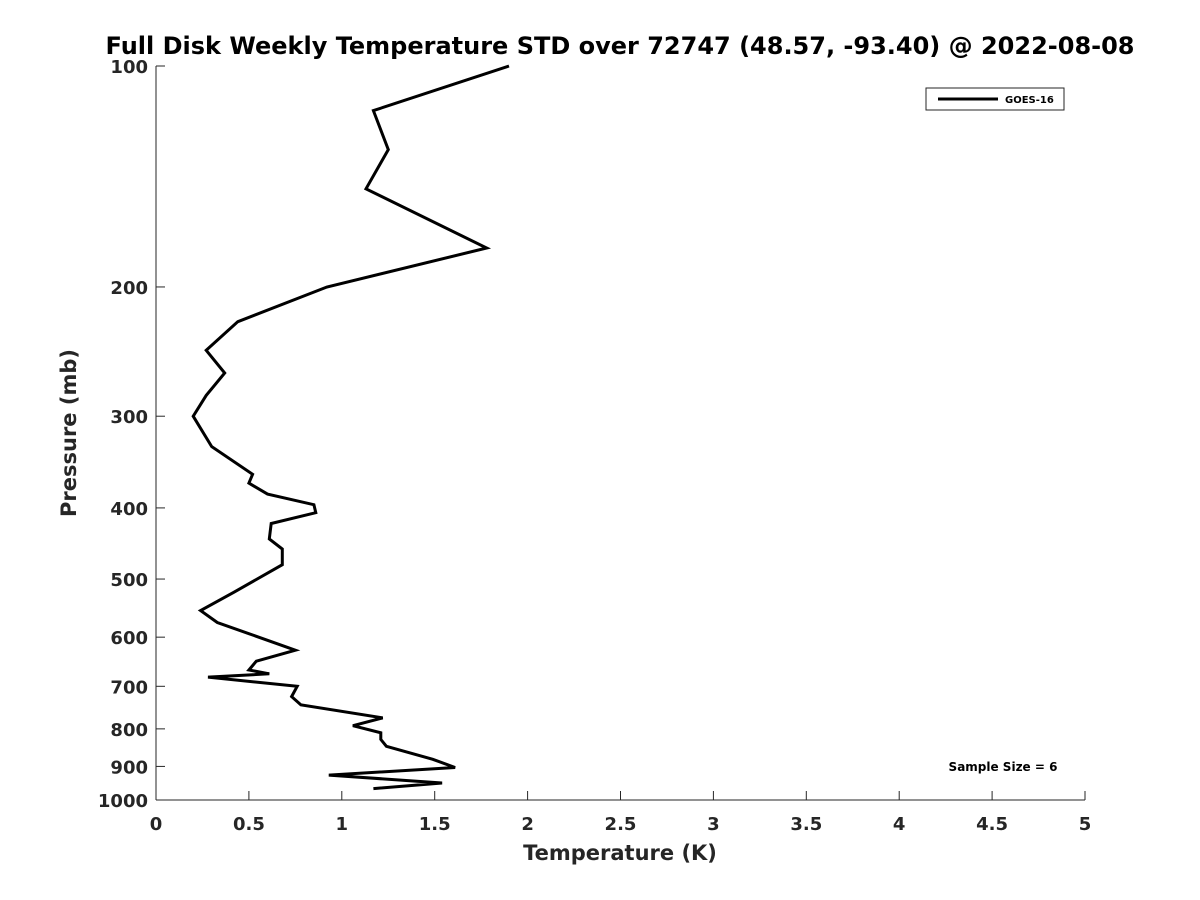  Describe the element at coordinates (435, 824) in the screenshot. I see `x-tick-label: 1.5` at that location.